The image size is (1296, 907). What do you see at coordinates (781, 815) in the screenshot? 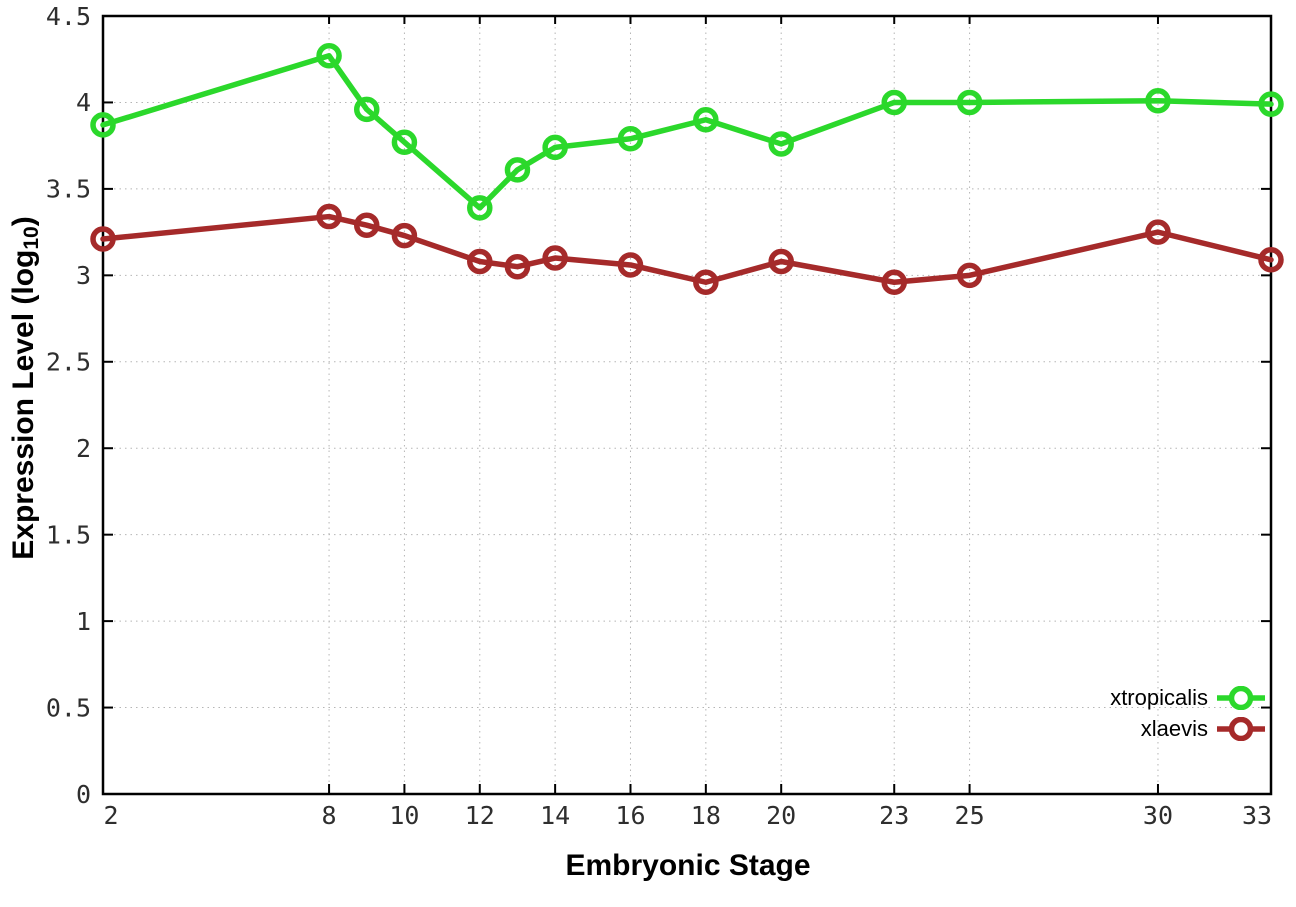
I see `x-tick-label: 20` at bounding box center [781, 815].